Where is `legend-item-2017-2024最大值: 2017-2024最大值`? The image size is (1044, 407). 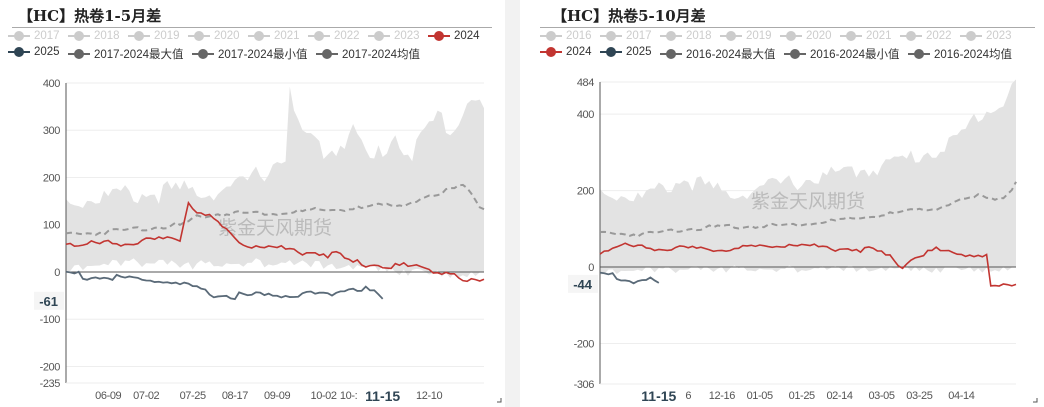
legend-item-2017-2024最大值: 2017-2024最大值 is located at coordinates (126, 54).